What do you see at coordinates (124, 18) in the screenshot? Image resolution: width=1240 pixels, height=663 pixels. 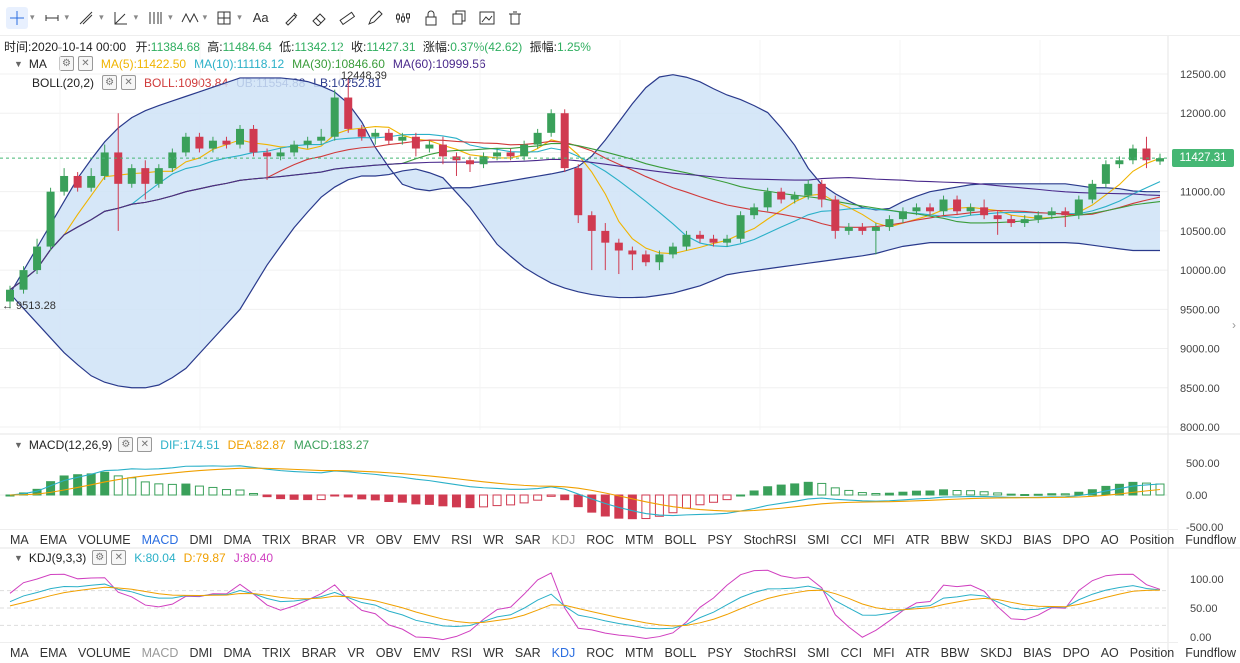 I see `angle-tool: ▾` at bounding box center [124, 18].